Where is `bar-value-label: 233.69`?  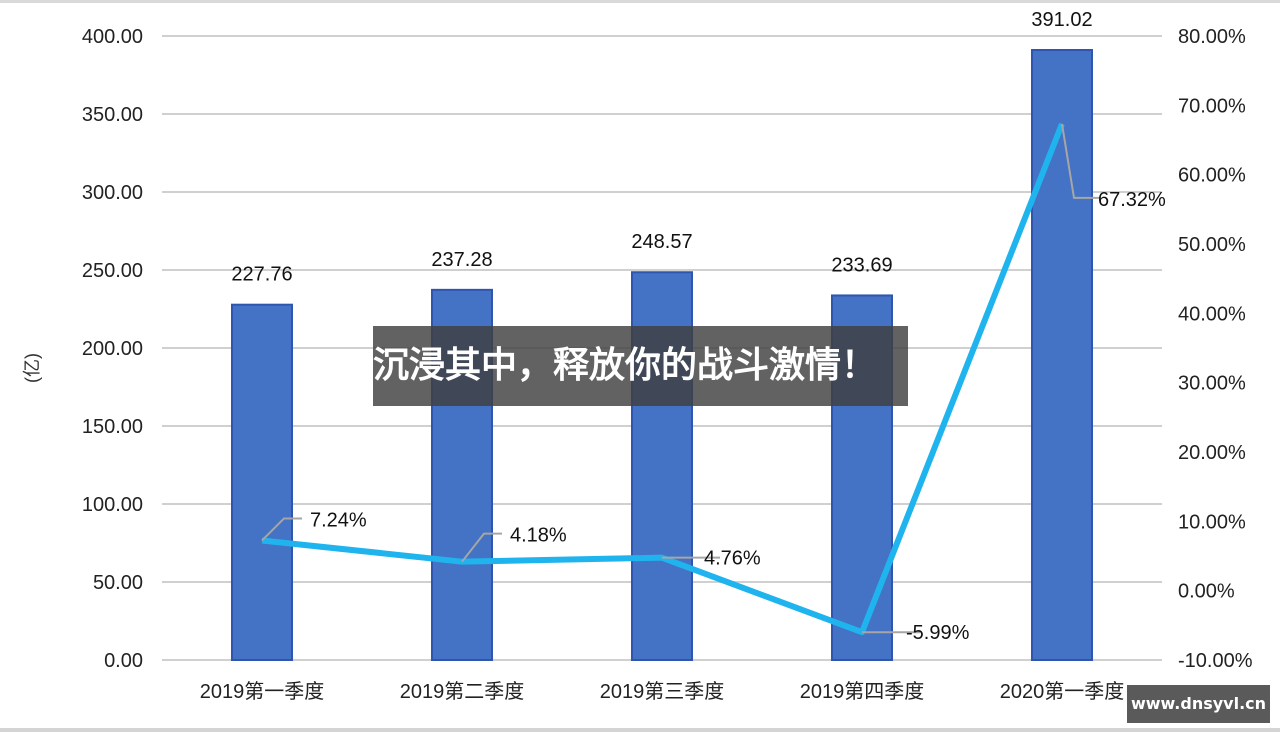
bar-value-label: 233.69 is located at coordinates (861, 265).